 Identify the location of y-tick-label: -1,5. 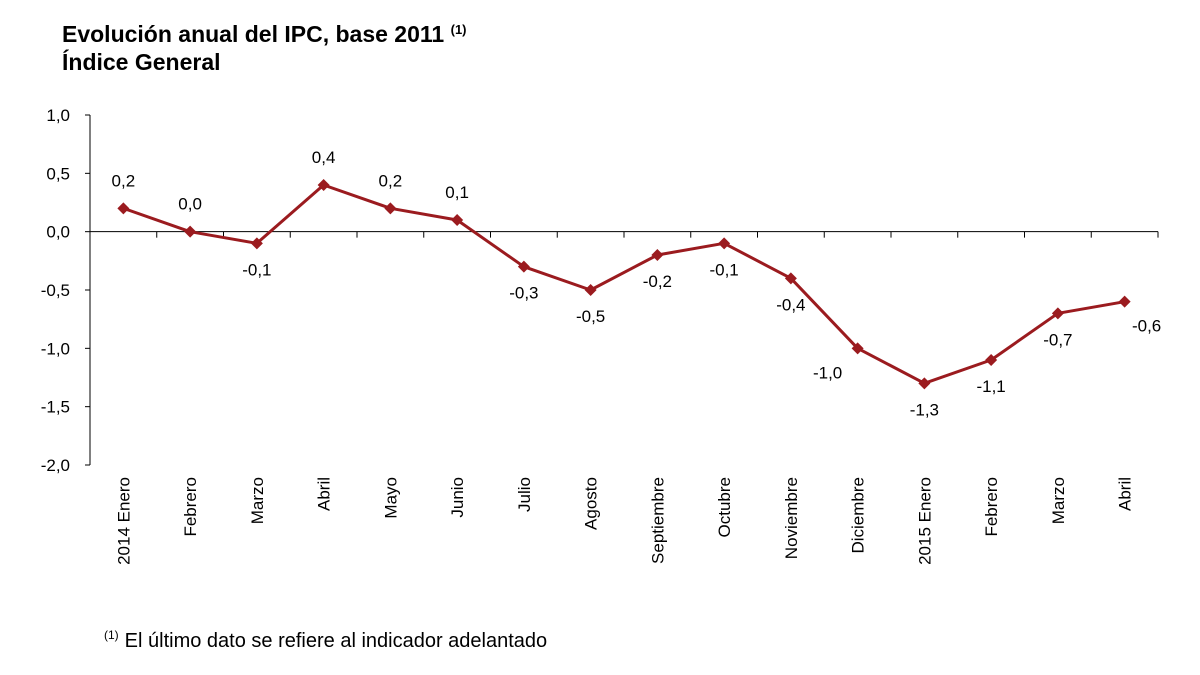
(55, 407).